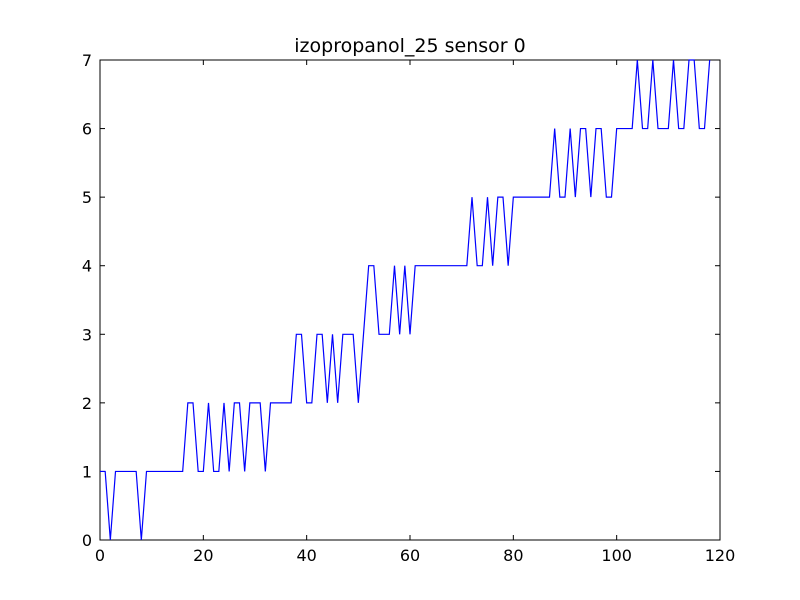  What do you see at coordinates (87, 129) in the screenshot?
I see `y-tick-label: 6` at bounding box center [87, 129].